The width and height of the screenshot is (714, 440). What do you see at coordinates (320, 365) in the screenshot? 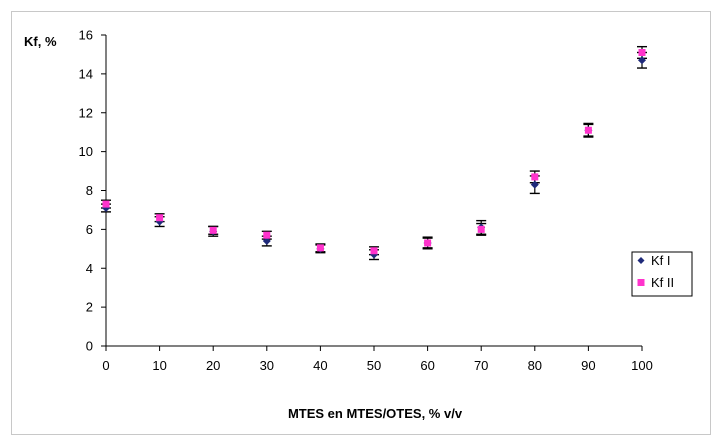
I see `x-tick-label: 40` at bounding box center [320, 365].